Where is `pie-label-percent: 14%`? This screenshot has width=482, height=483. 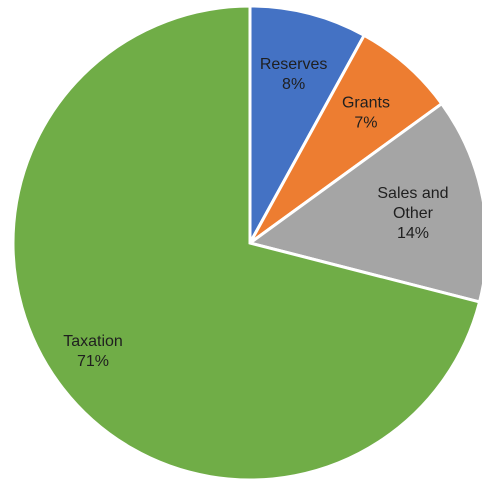 pie-label-percent: 14% is located at coordinates (413, 233).